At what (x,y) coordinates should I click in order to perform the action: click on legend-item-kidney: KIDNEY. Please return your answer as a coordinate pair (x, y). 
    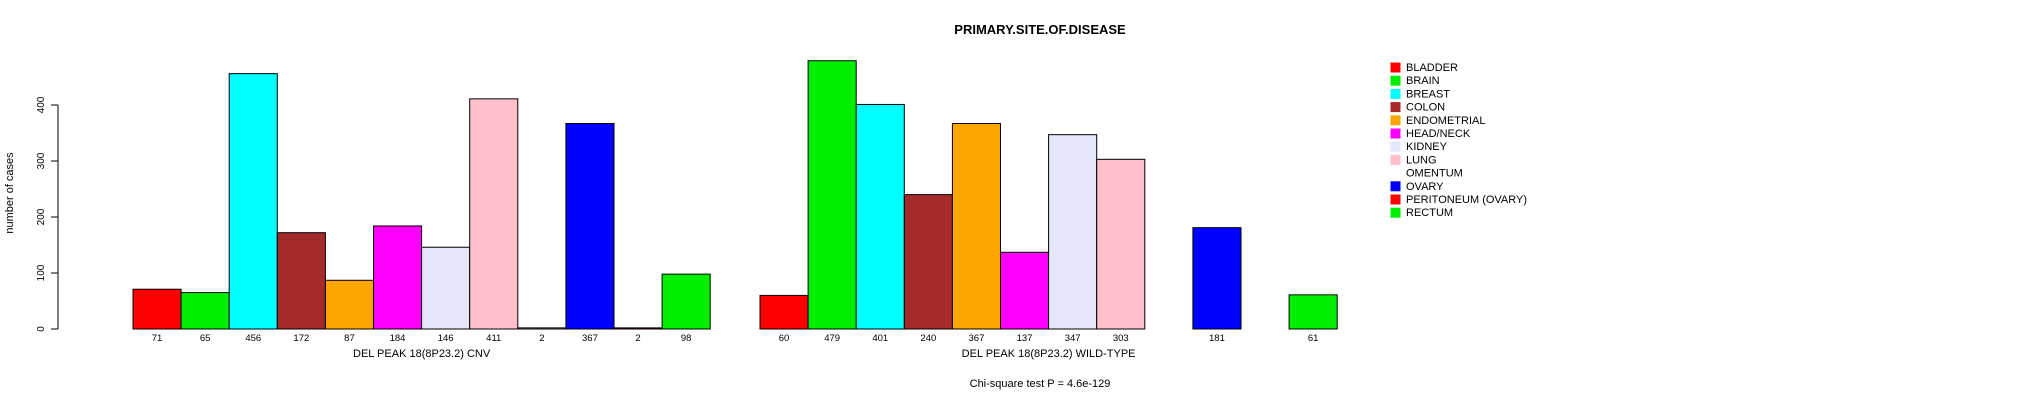
    Looking at the image, I should click on (1419, 147).